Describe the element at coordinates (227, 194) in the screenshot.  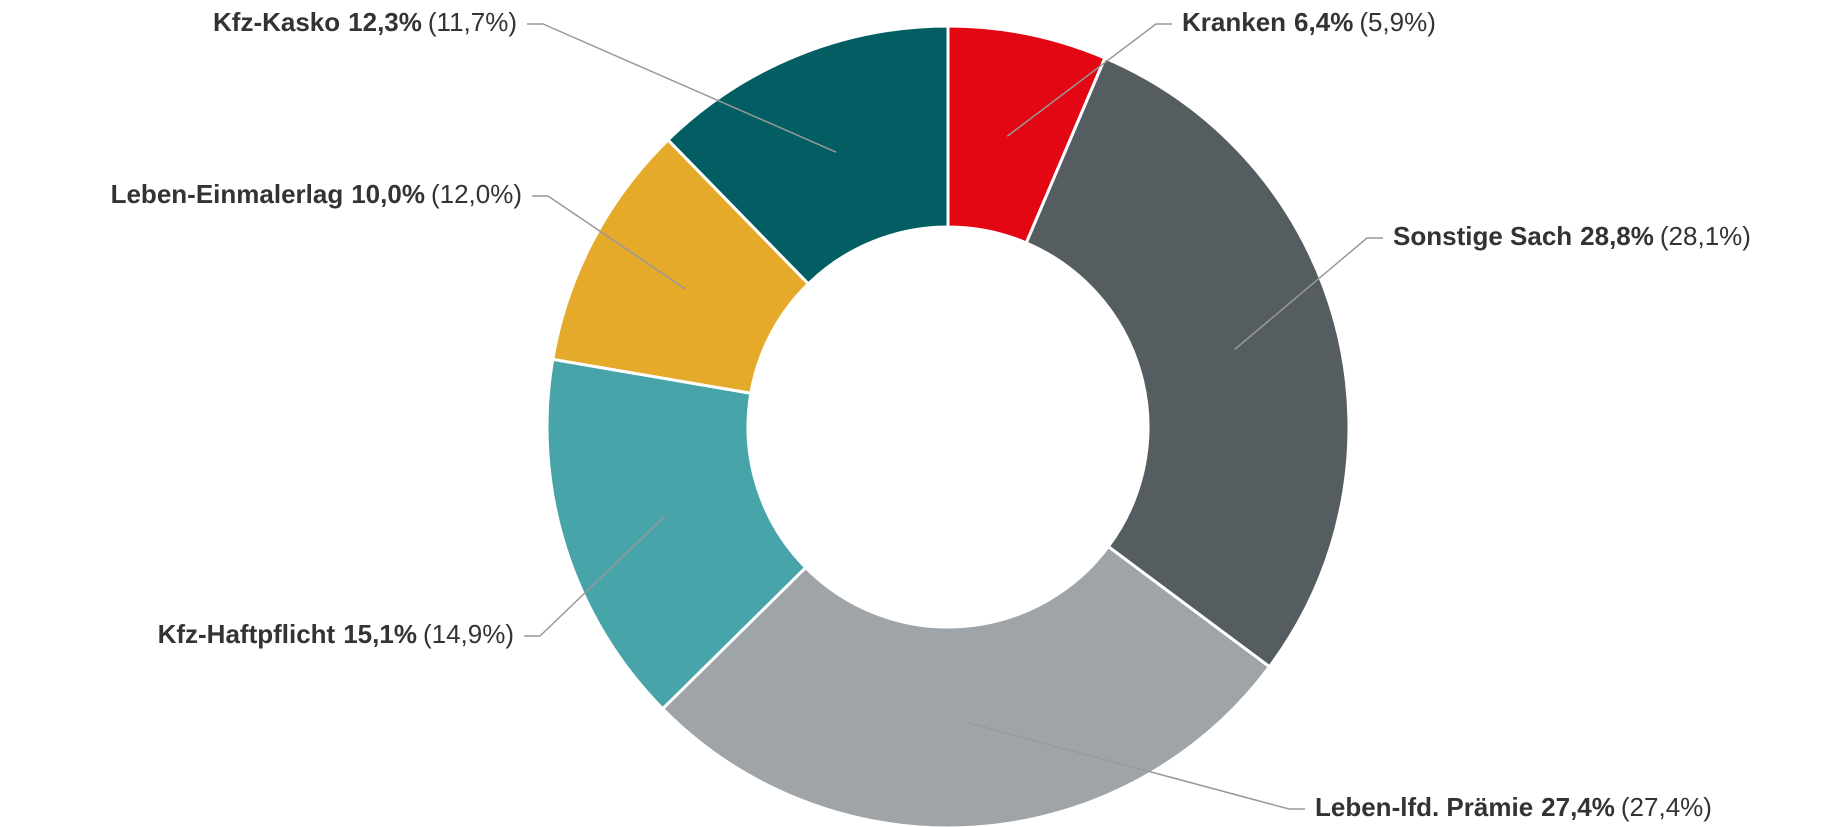
I see `category-label: Leben-Einmalerlag` at that location.